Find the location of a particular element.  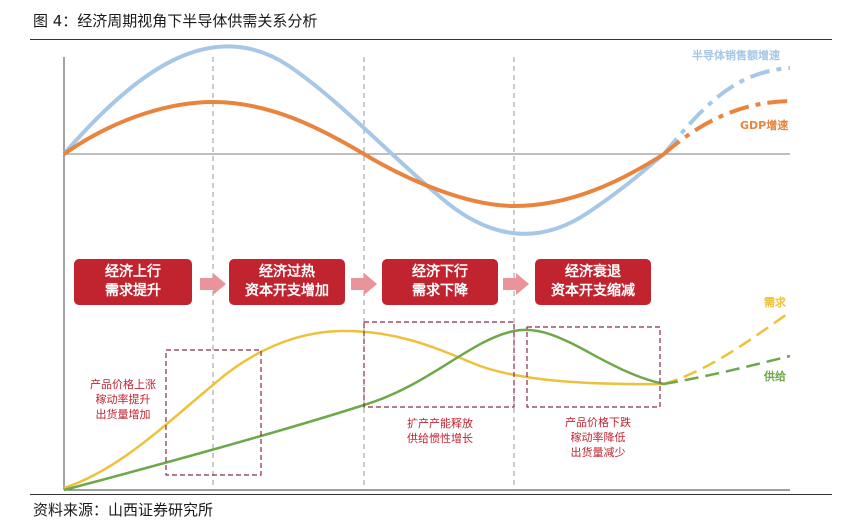

demand-forecast is located at coordinates (727, 348).